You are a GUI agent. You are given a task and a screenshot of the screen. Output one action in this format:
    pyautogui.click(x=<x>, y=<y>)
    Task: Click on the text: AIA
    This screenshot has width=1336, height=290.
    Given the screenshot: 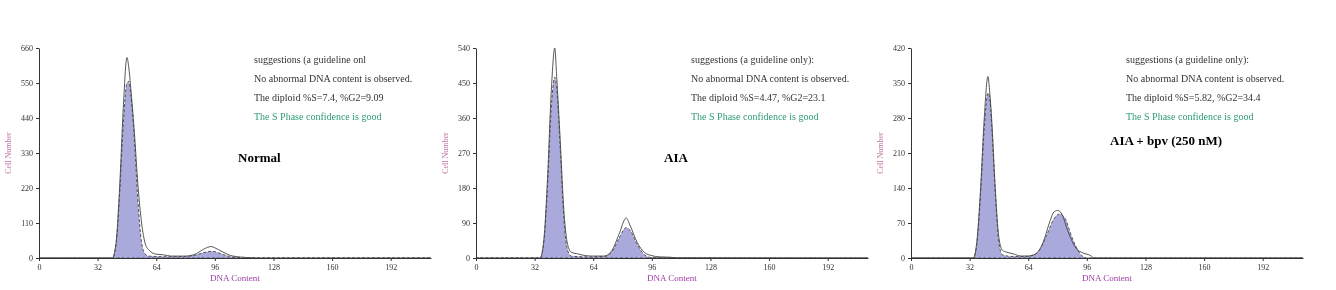 What is the action you would take?
    pyautogui.click(x=676, y=157)
    